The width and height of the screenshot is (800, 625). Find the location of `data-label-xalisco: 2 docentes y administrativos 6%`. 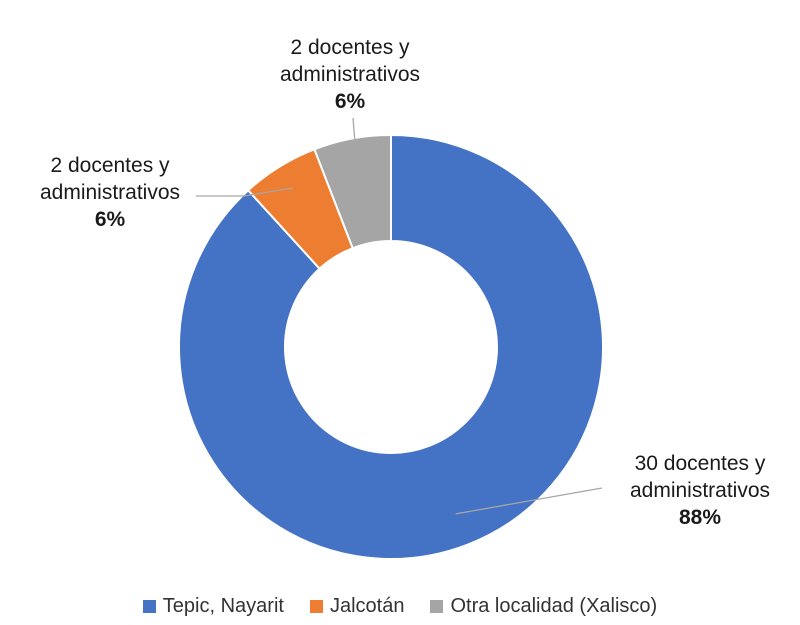

data-label-xalisco: 2 docentes y administrativos 6% is located at coordinates (350, 74).